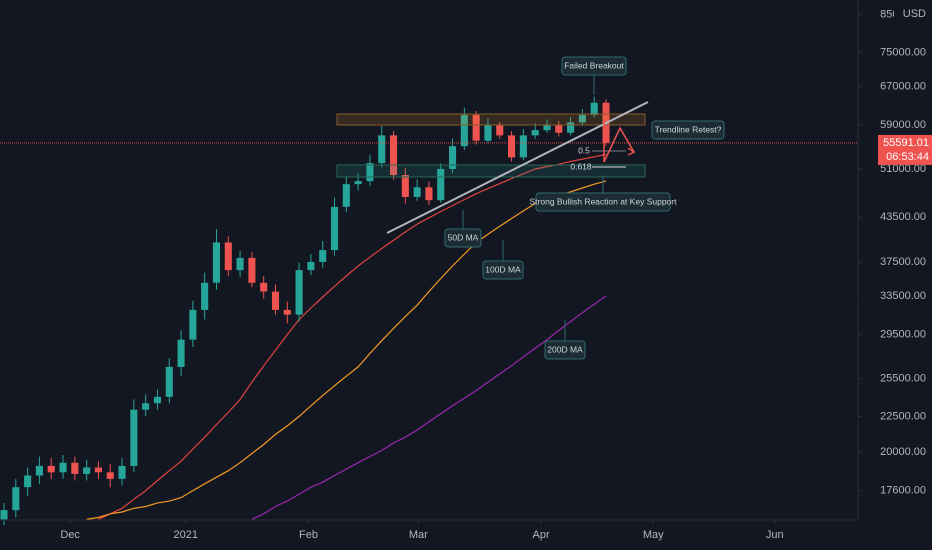 The height and width of the screenshot is (550, 932). Describe the element at coordinates (604, 201) in the screenshot. I see `note: Strong Bullish Reaction at Key Support` at that location.